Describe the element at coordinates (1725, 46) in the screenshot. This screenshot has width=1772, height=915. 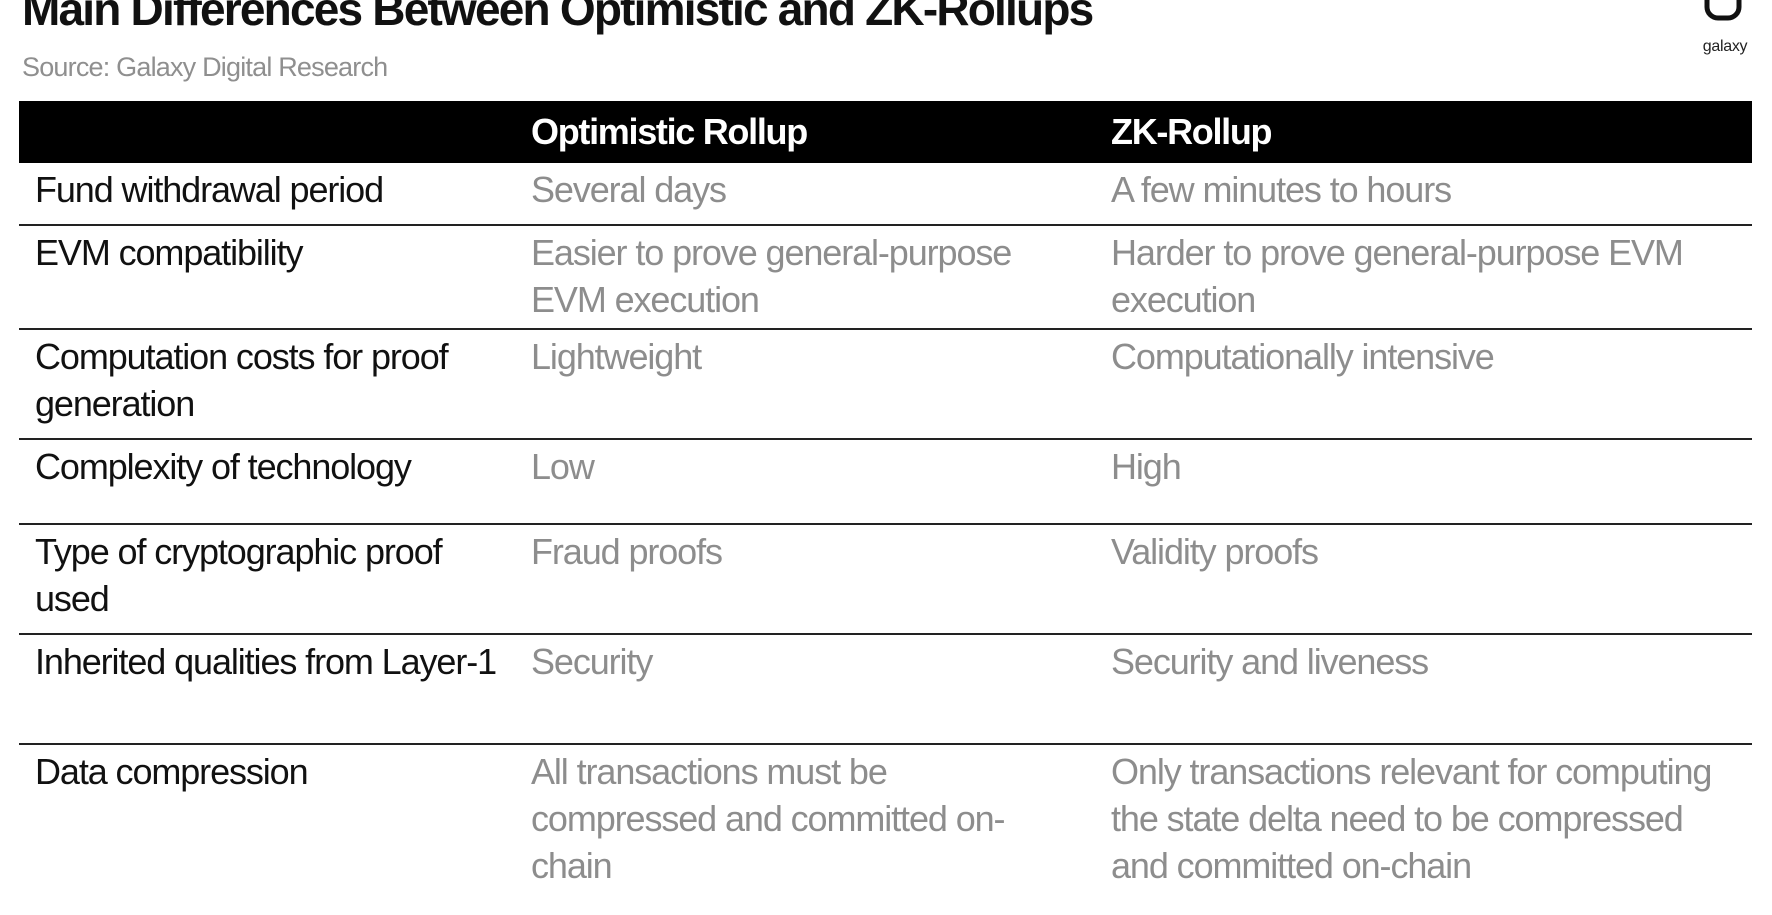
I see `logo-wordmark: galaxy` at that location.